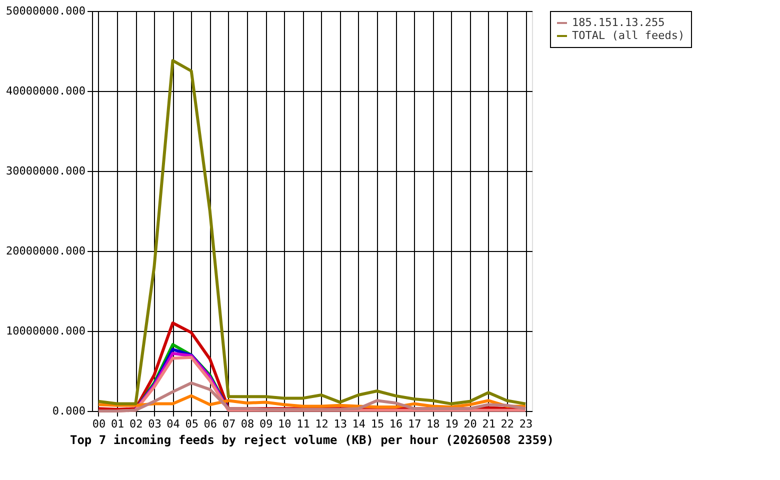 Image resolution: width=780 pixels, height=480 pixels. What do you see at coordinates (415, 424) in the screenshot?
I see `x-tick-label: 17` at bounding box center [415, 424].